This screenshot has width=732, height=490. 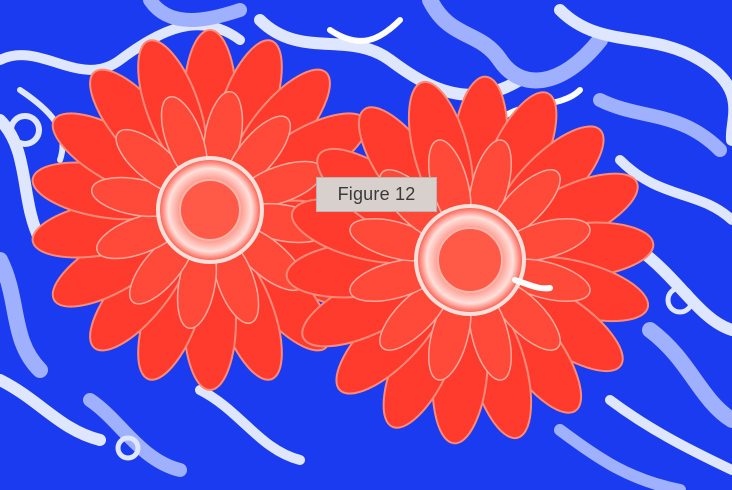 I want to click on figure-caption-text: Figure 12, so click(x=376, y=194).